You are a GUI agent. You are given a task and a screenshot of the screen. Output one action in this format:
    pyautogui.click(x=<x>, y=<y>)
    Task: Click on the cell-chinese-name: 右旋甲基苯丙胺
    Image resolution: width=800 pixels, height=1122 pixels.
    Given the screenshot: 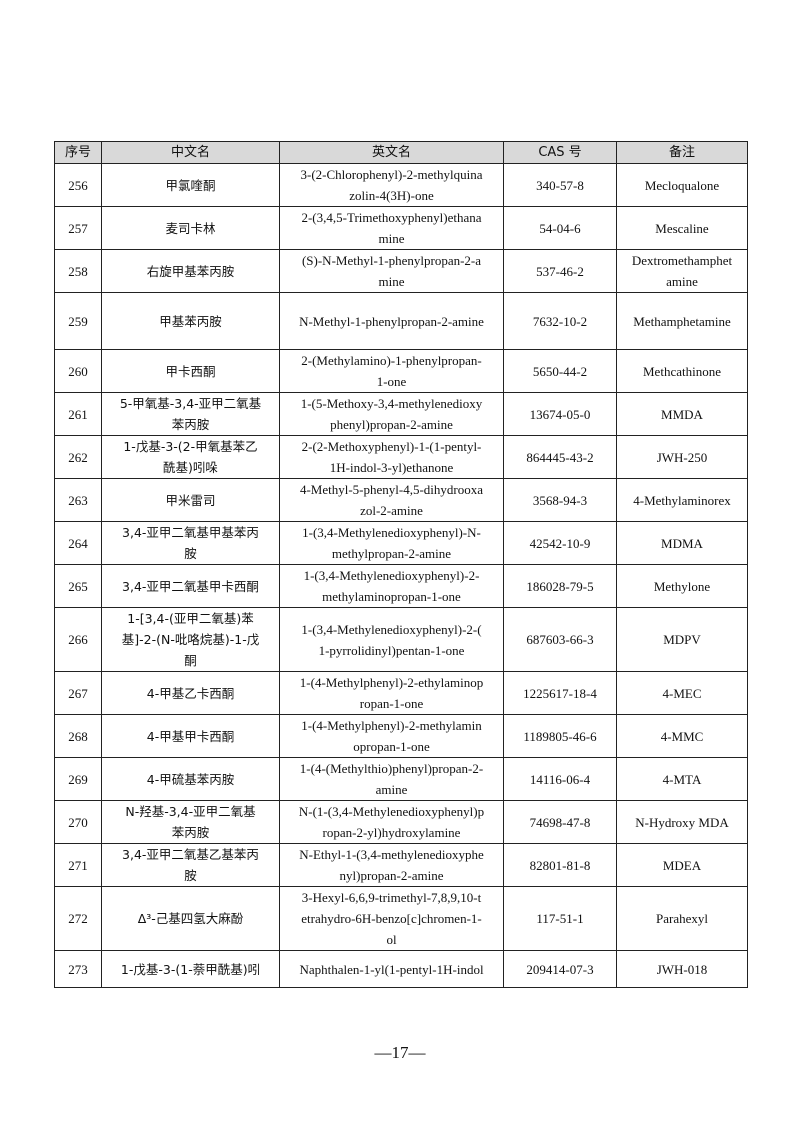 What is the action you would take?
    pyautogui.click(x=190, y=271)
    